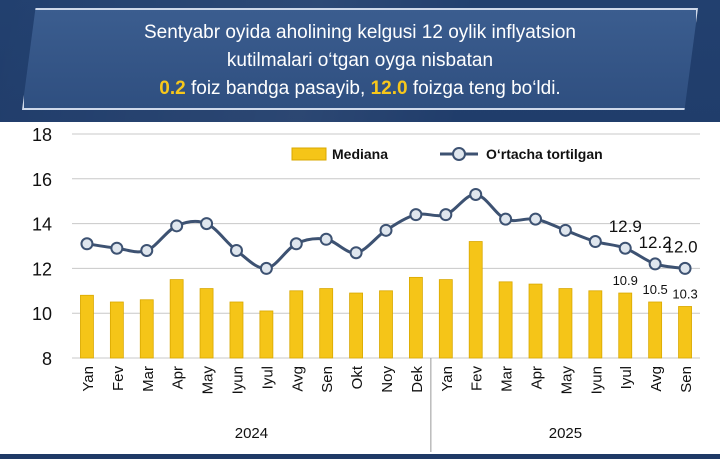 The height and width of the screenshot is (459, 720). Describe the element at coordinates (389, 88) in the screenshot. I see `headline-value-current: 12.0` at that location.